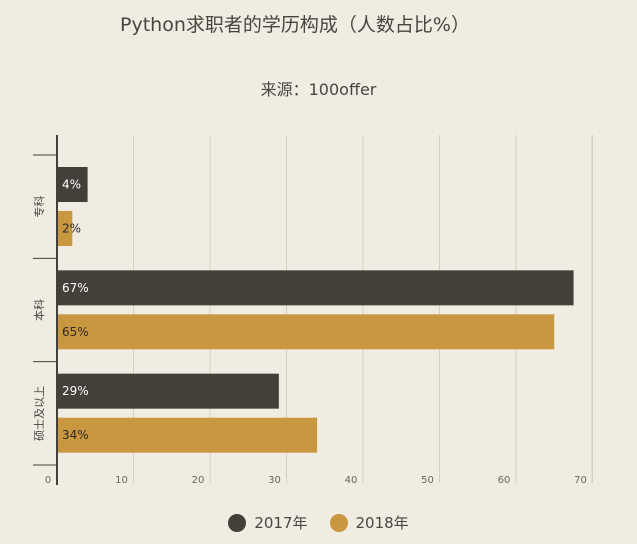 This screenshot has height=544, width=637. I want to click on x-tick-label-30: 30, so click(274, 480).